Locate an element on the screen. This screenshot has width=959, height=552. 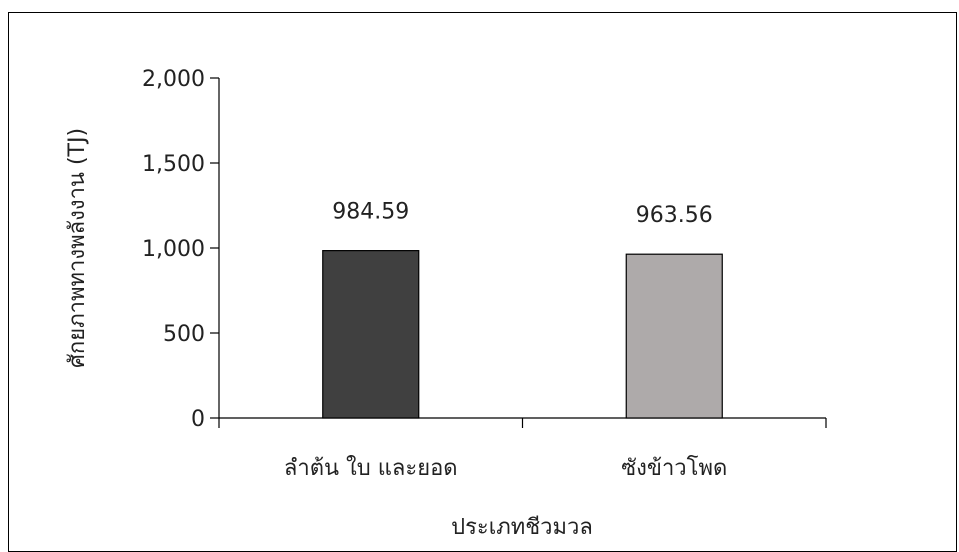
y-axis: 0 500 1,000 1,500 2,000 is located at coordinates (181, 249).